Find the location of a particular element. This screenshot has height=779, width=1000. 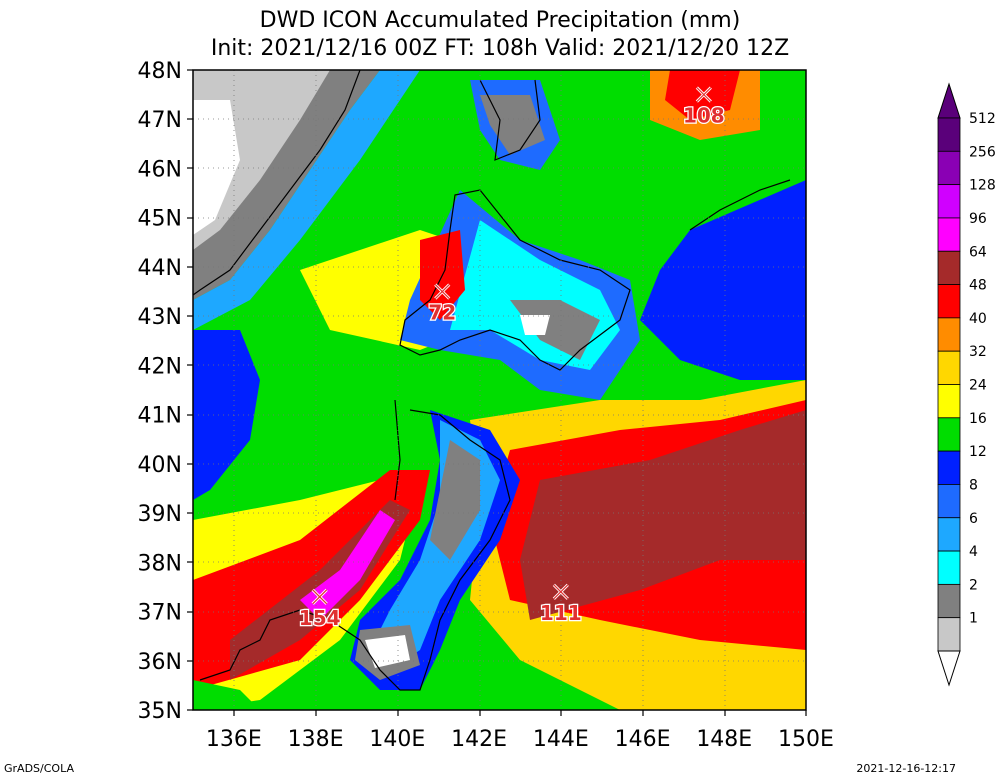

lon-label: 144E is located at coordinates (561, 739).